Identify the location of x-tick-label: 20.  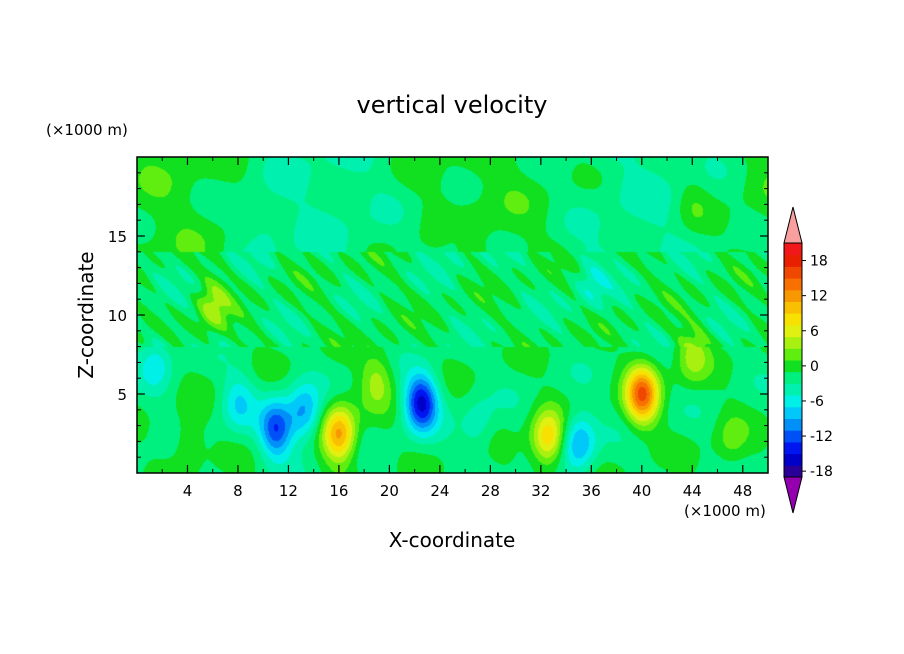
(389, 491).